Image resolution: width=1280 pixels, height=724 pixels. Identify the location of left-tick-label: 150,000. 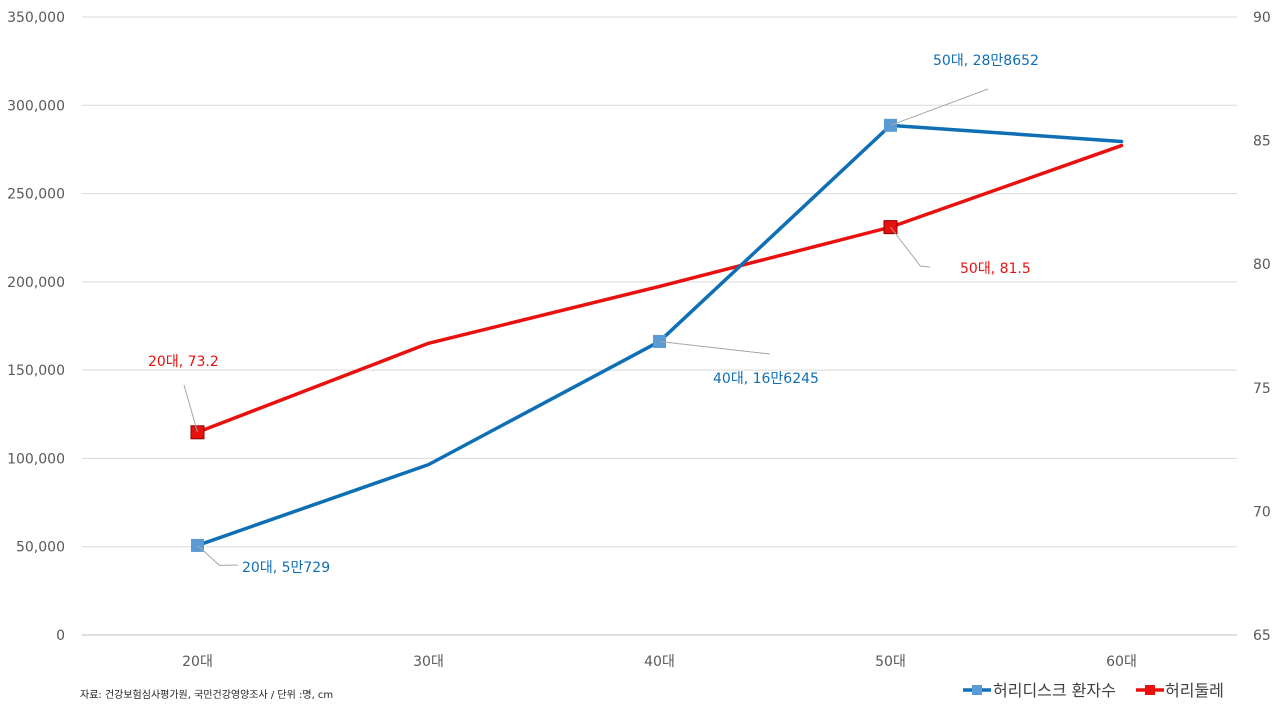
(36, 371).